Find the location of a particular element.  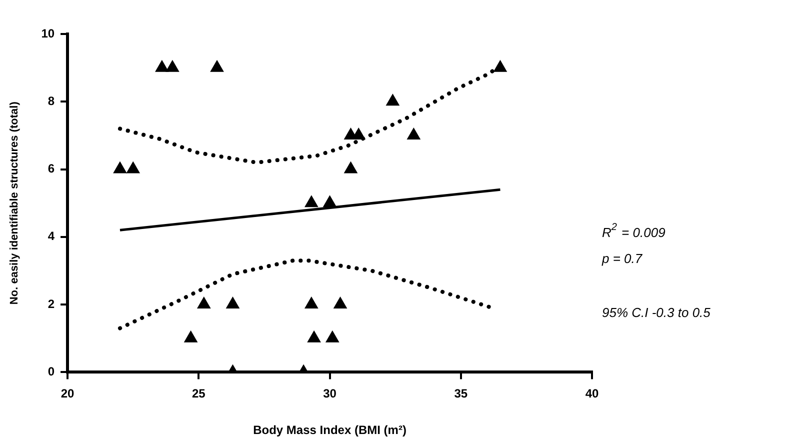

text: p = 0.7 is located at coordinates (622, 258).